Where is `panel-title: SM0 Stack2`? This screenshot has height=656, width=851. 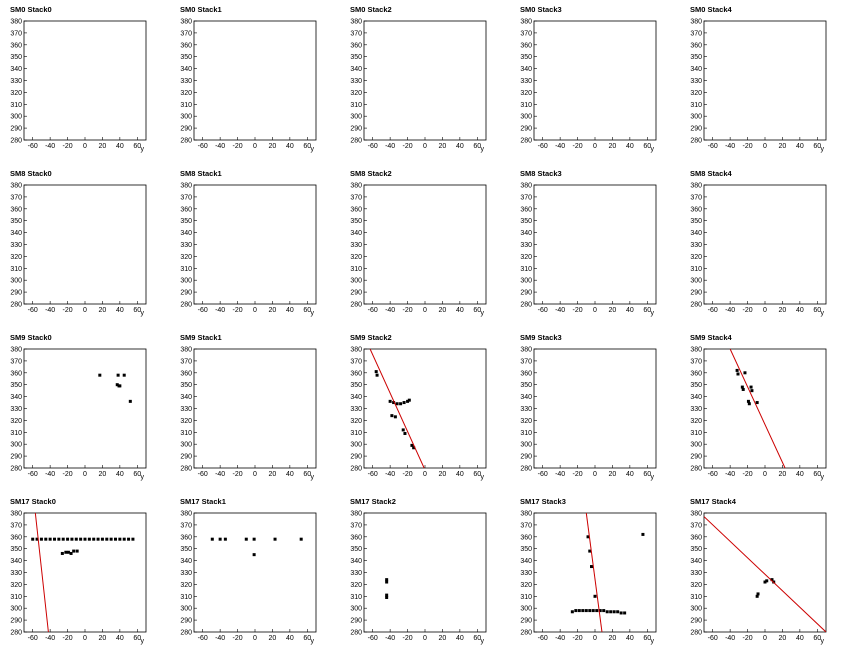
panel-title: SM0 Stack2 is located at coordinates (371, 9).